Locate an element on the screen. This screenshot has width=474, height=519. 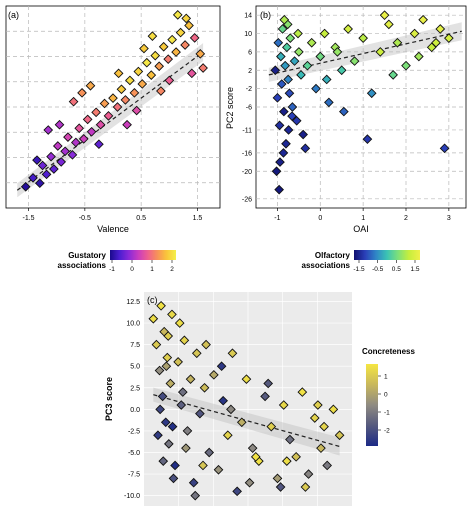
legend-tick-label: -2 is located at coordinates (387, 431).